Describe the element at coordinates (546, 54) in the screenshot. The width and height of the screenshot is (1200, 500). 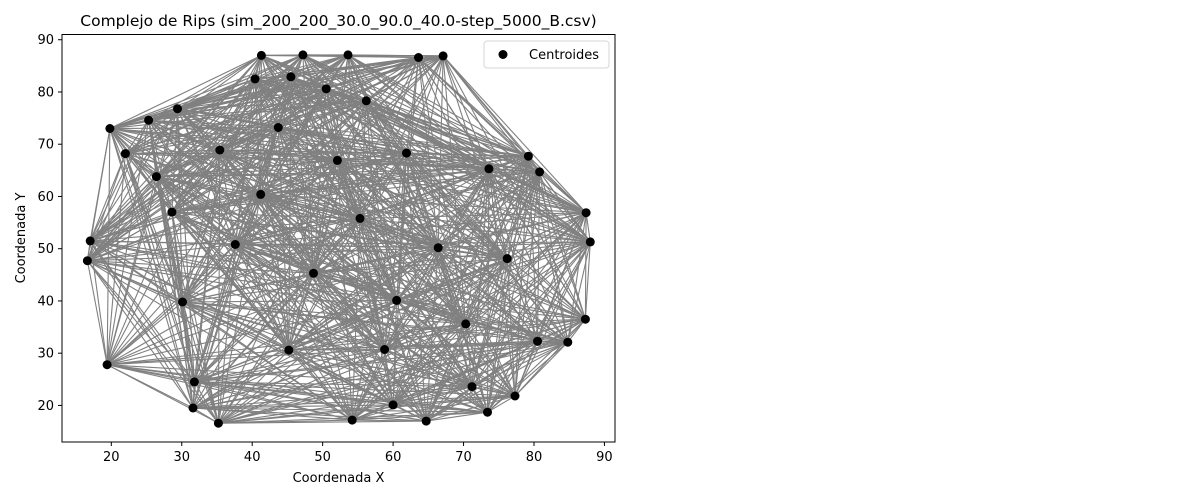
I see `legend-box` at that location.